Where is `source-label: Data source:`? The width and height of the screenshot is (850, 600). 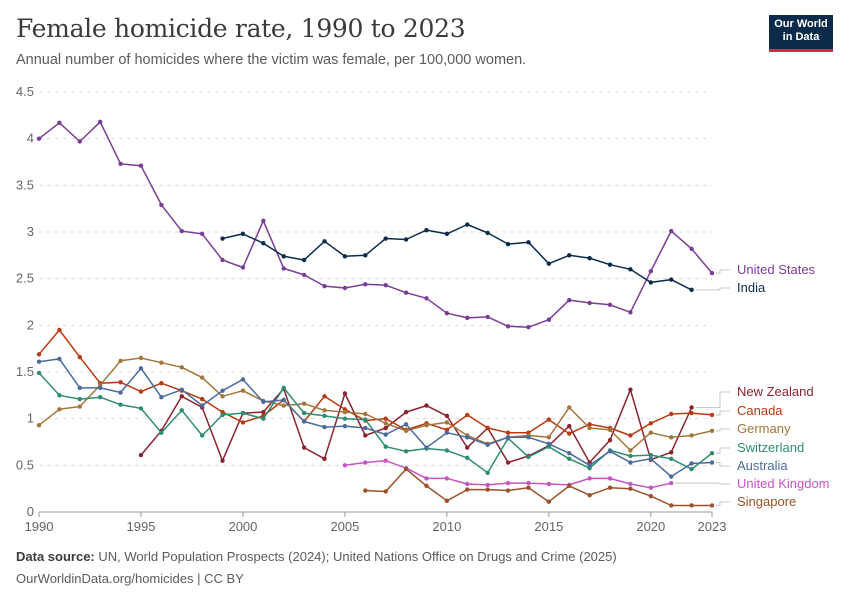 source-label: Data source: is located at coordinates (55, 556).